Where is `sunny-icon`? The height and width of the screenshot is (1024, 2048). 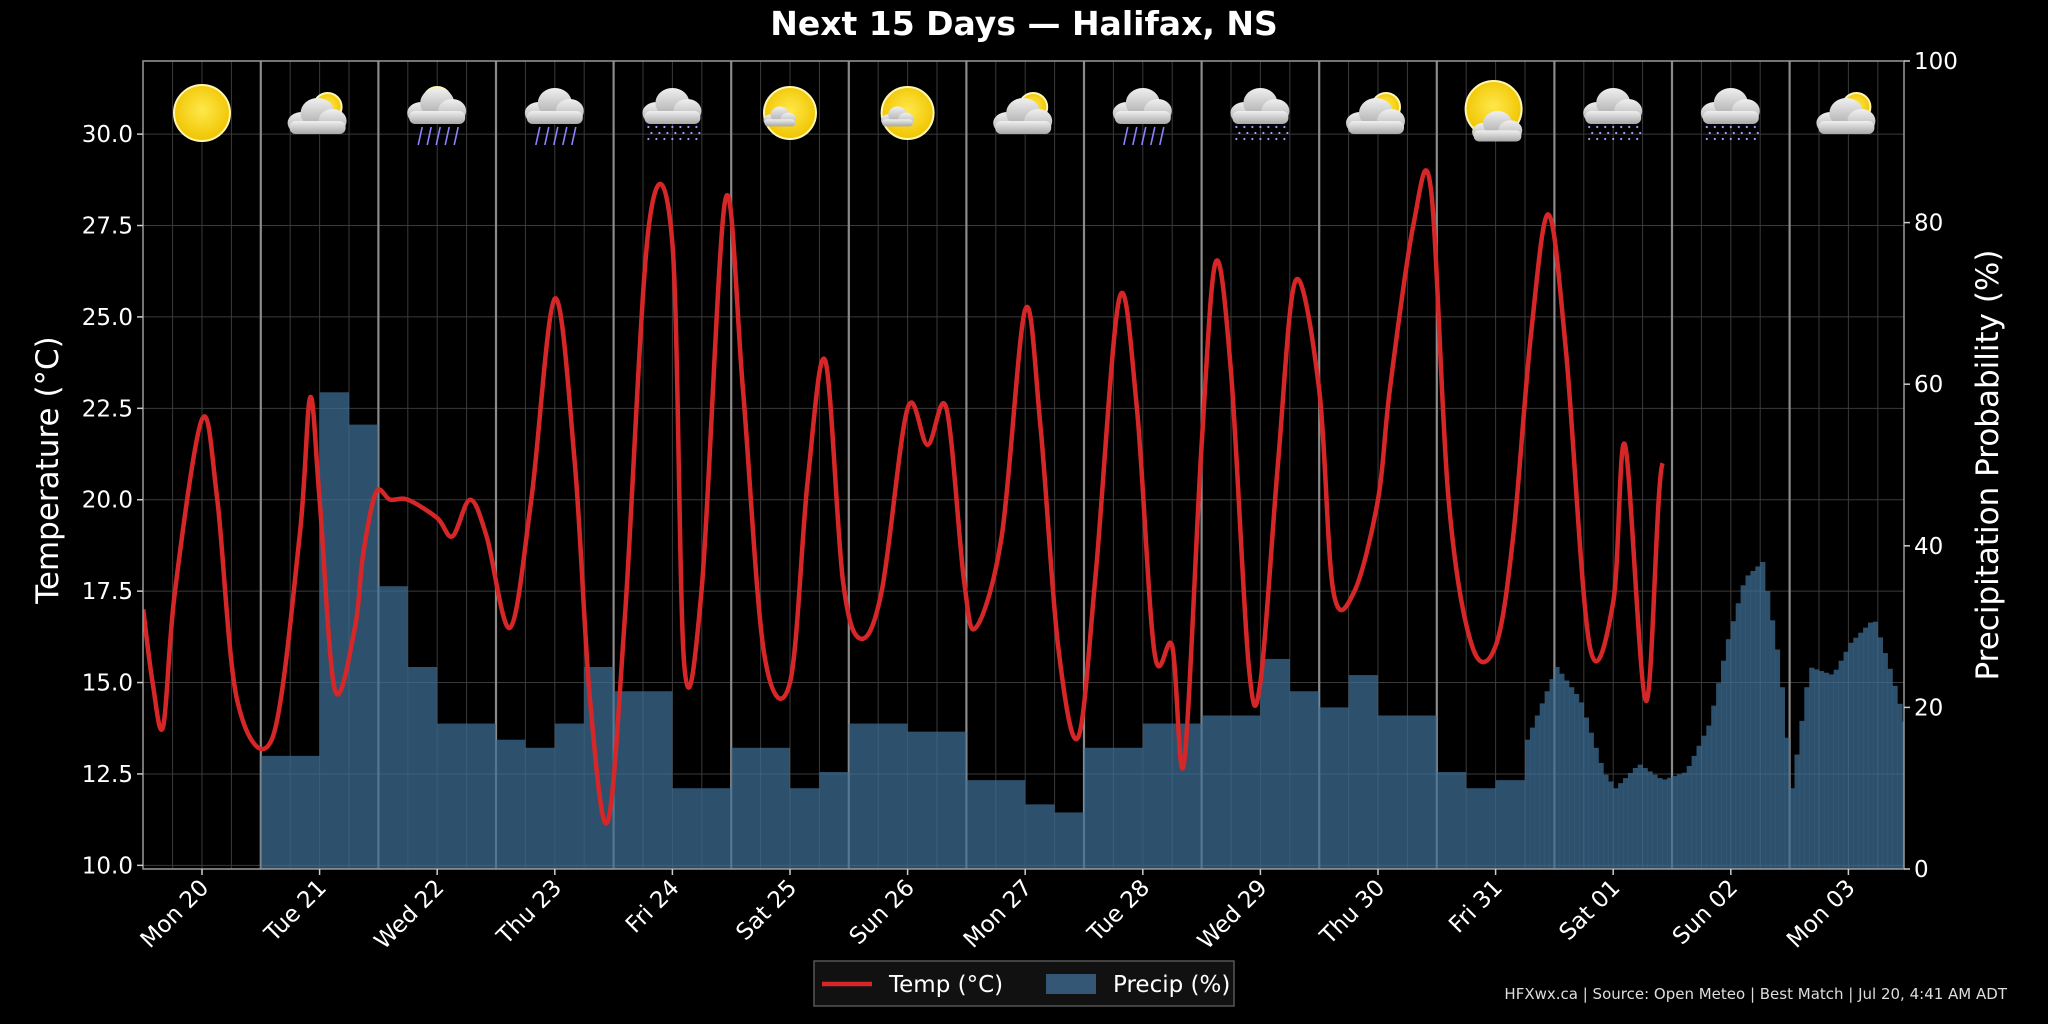 sunny-icon is located at coordinates (202, 113).